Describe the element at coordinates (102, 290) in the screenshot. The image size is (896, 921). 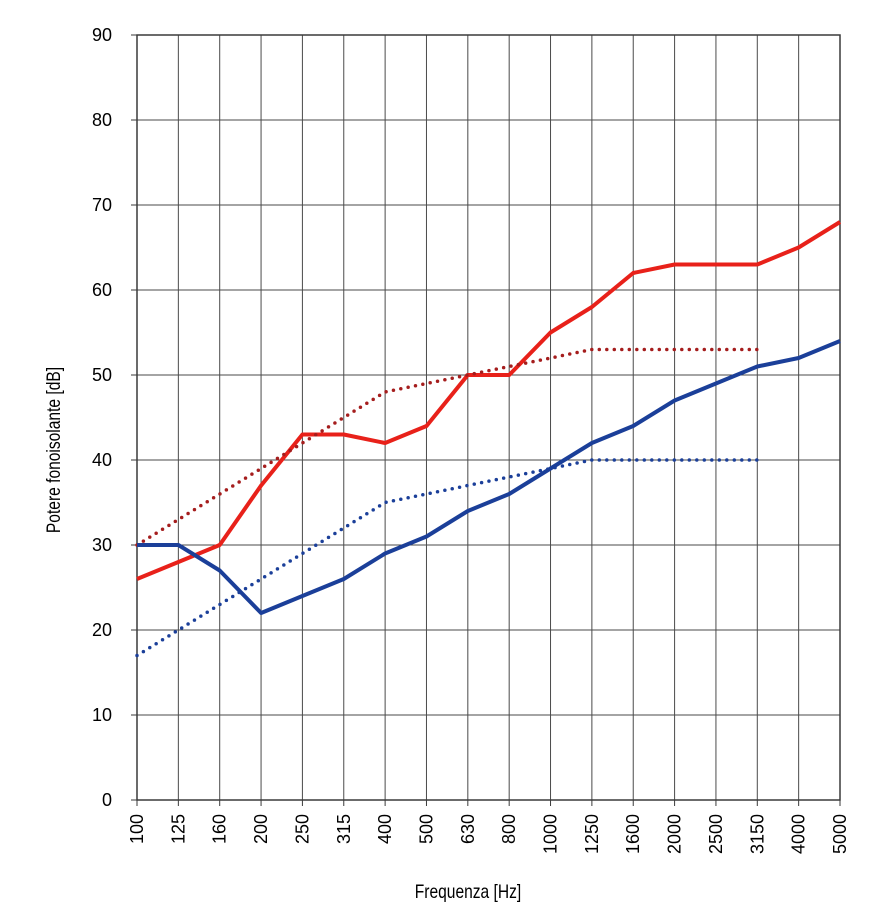
I see `y-tick-label: 60` at that location.